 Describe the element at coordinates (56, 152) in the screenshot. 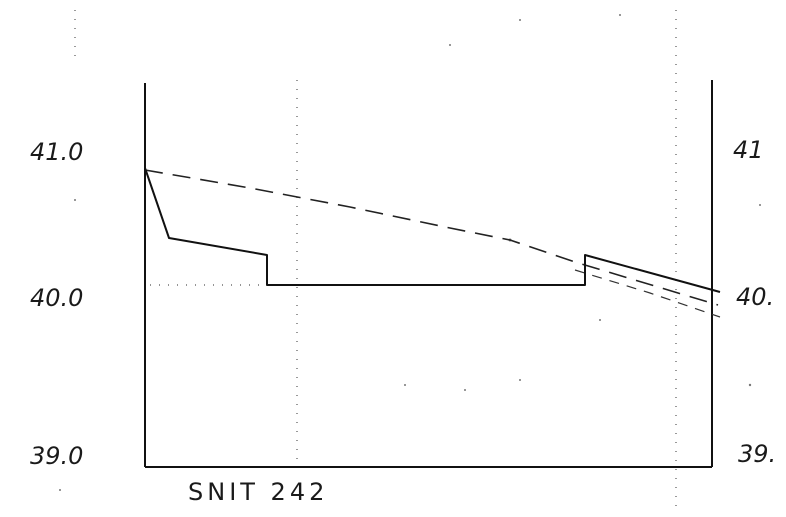

I see `left-level-label-top: 41.0` at that location.